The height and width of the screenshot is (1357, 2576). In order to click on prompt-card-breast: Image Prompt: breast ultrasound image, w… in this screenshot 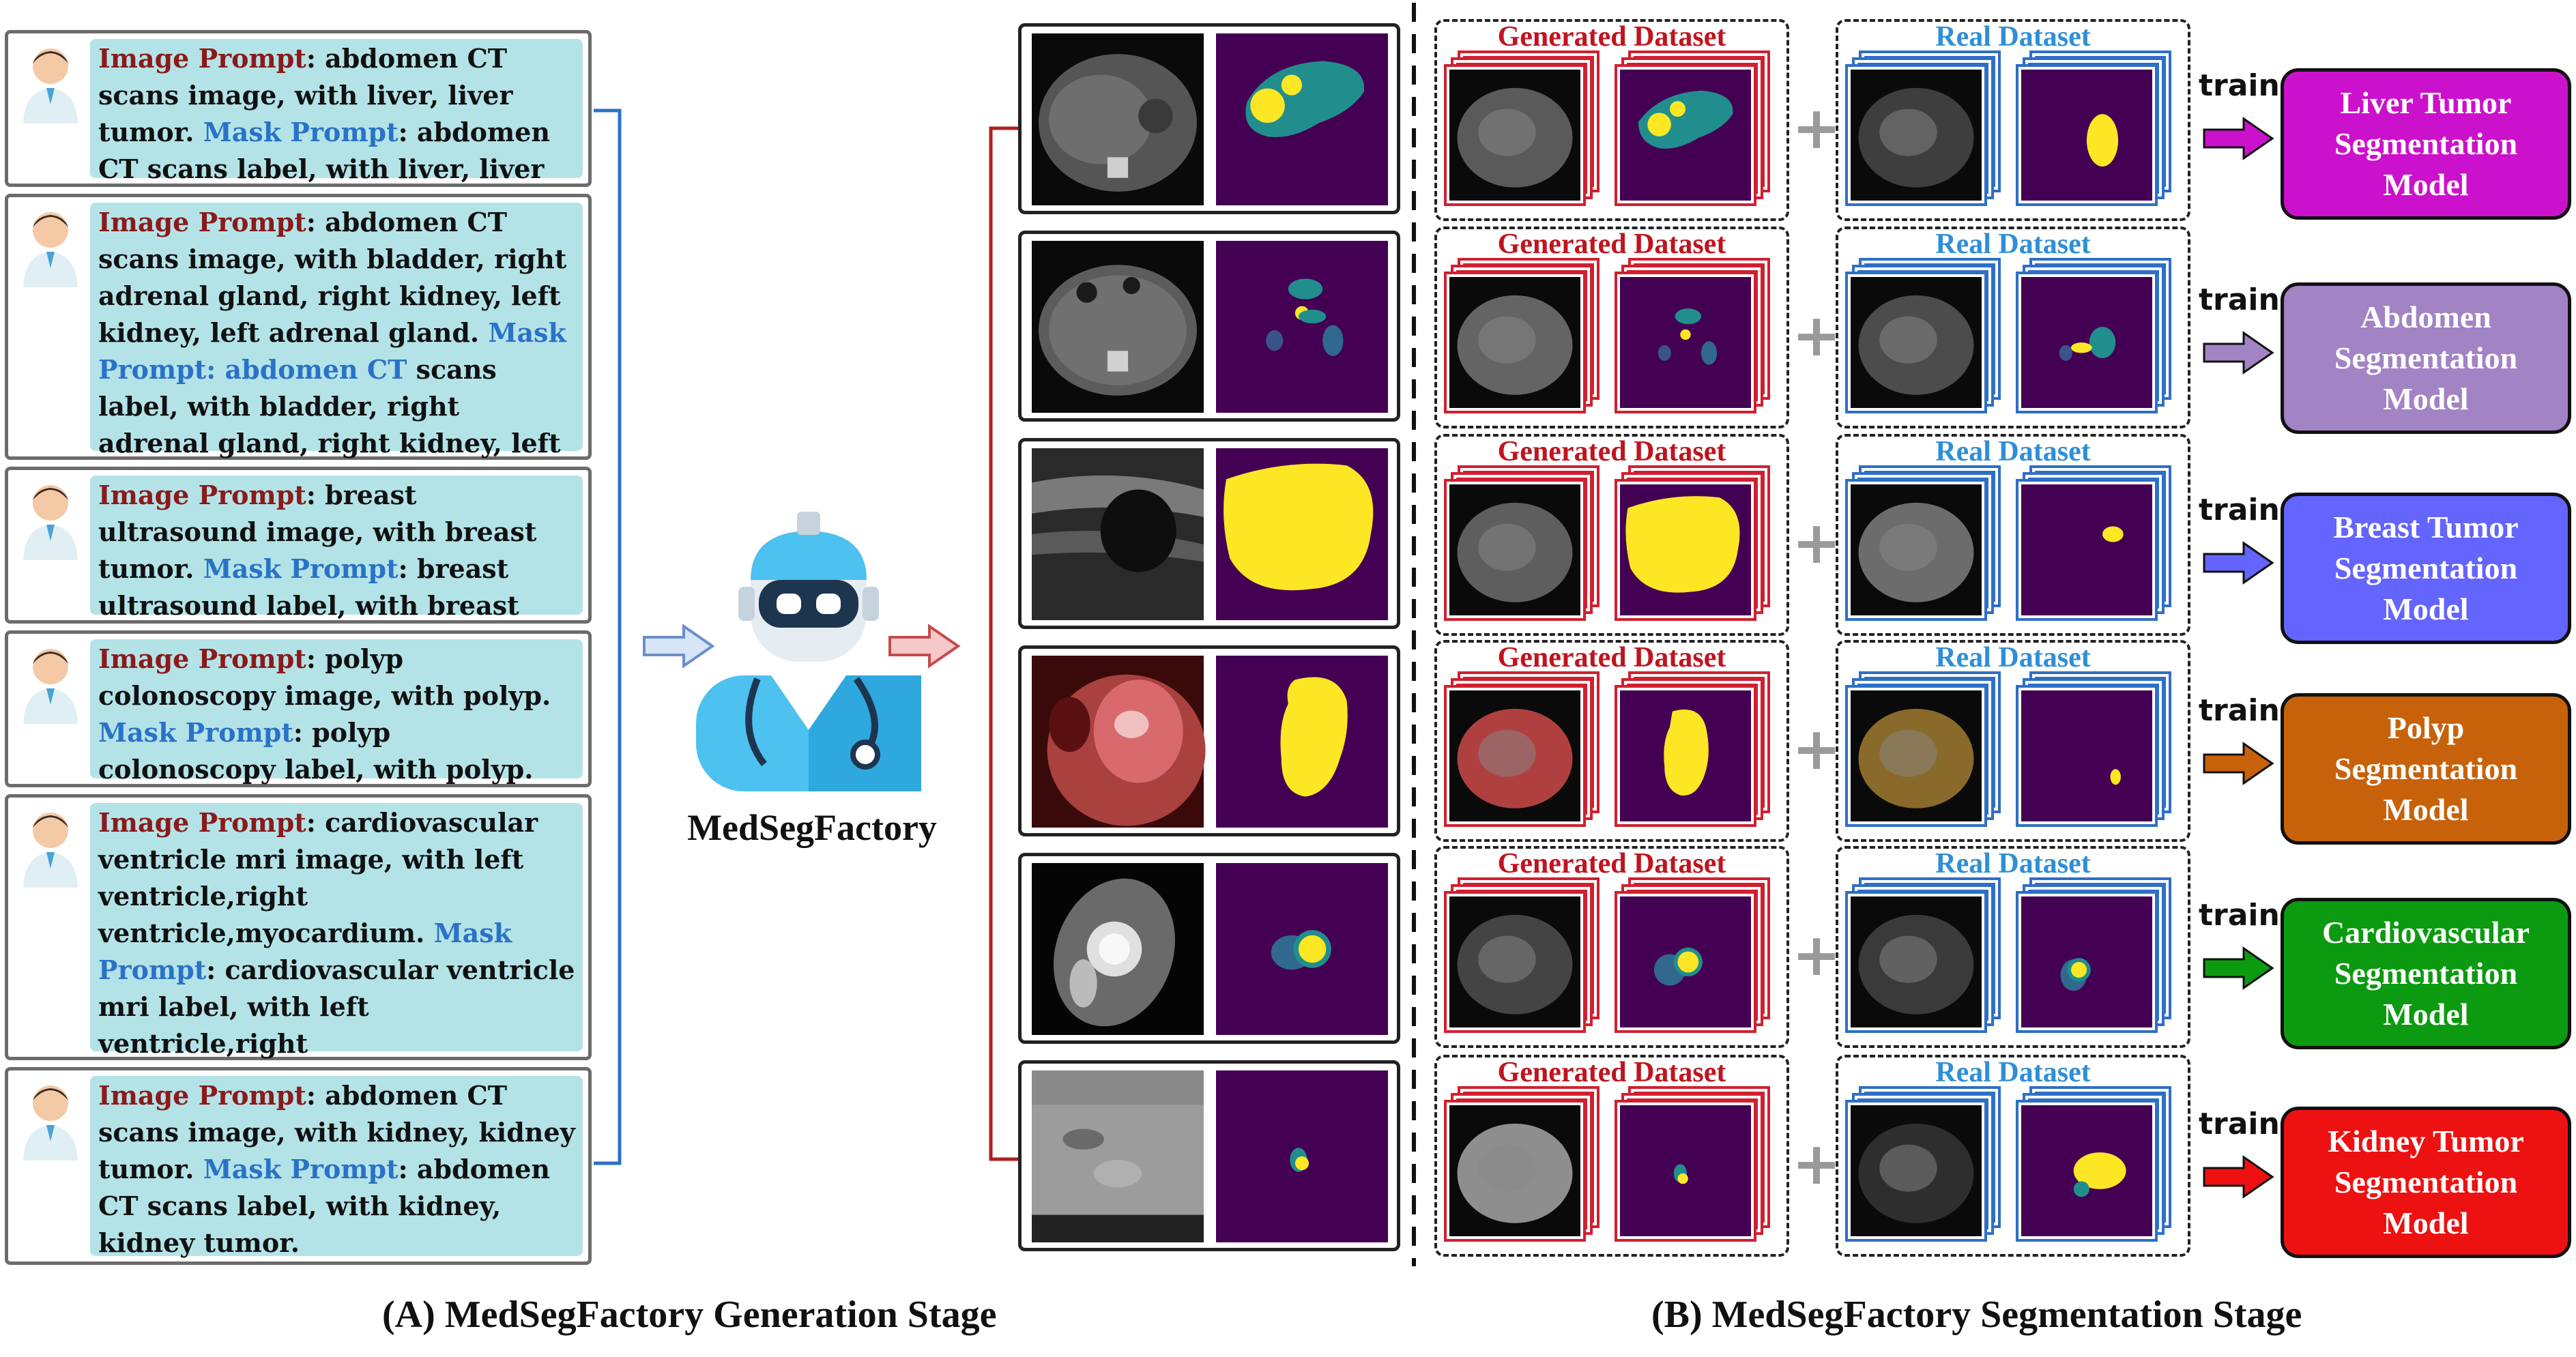, I will do `click(298, 563)`.